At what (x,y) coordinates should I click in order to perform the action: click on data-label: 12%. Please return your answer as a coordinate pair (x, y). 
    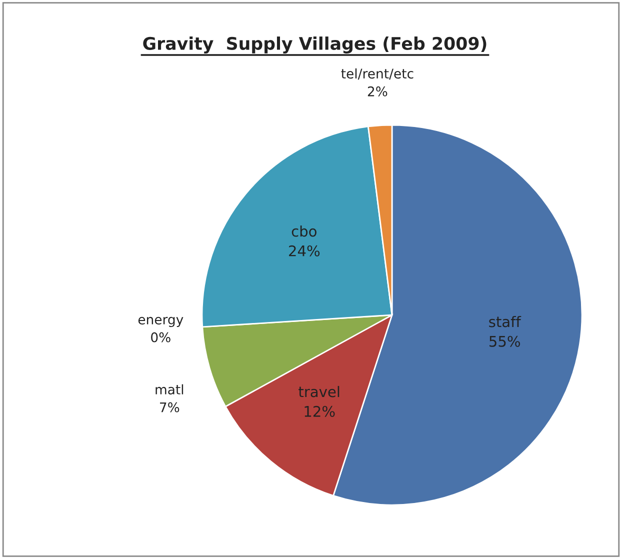
    Looking at the image, I should click on (319, 411).